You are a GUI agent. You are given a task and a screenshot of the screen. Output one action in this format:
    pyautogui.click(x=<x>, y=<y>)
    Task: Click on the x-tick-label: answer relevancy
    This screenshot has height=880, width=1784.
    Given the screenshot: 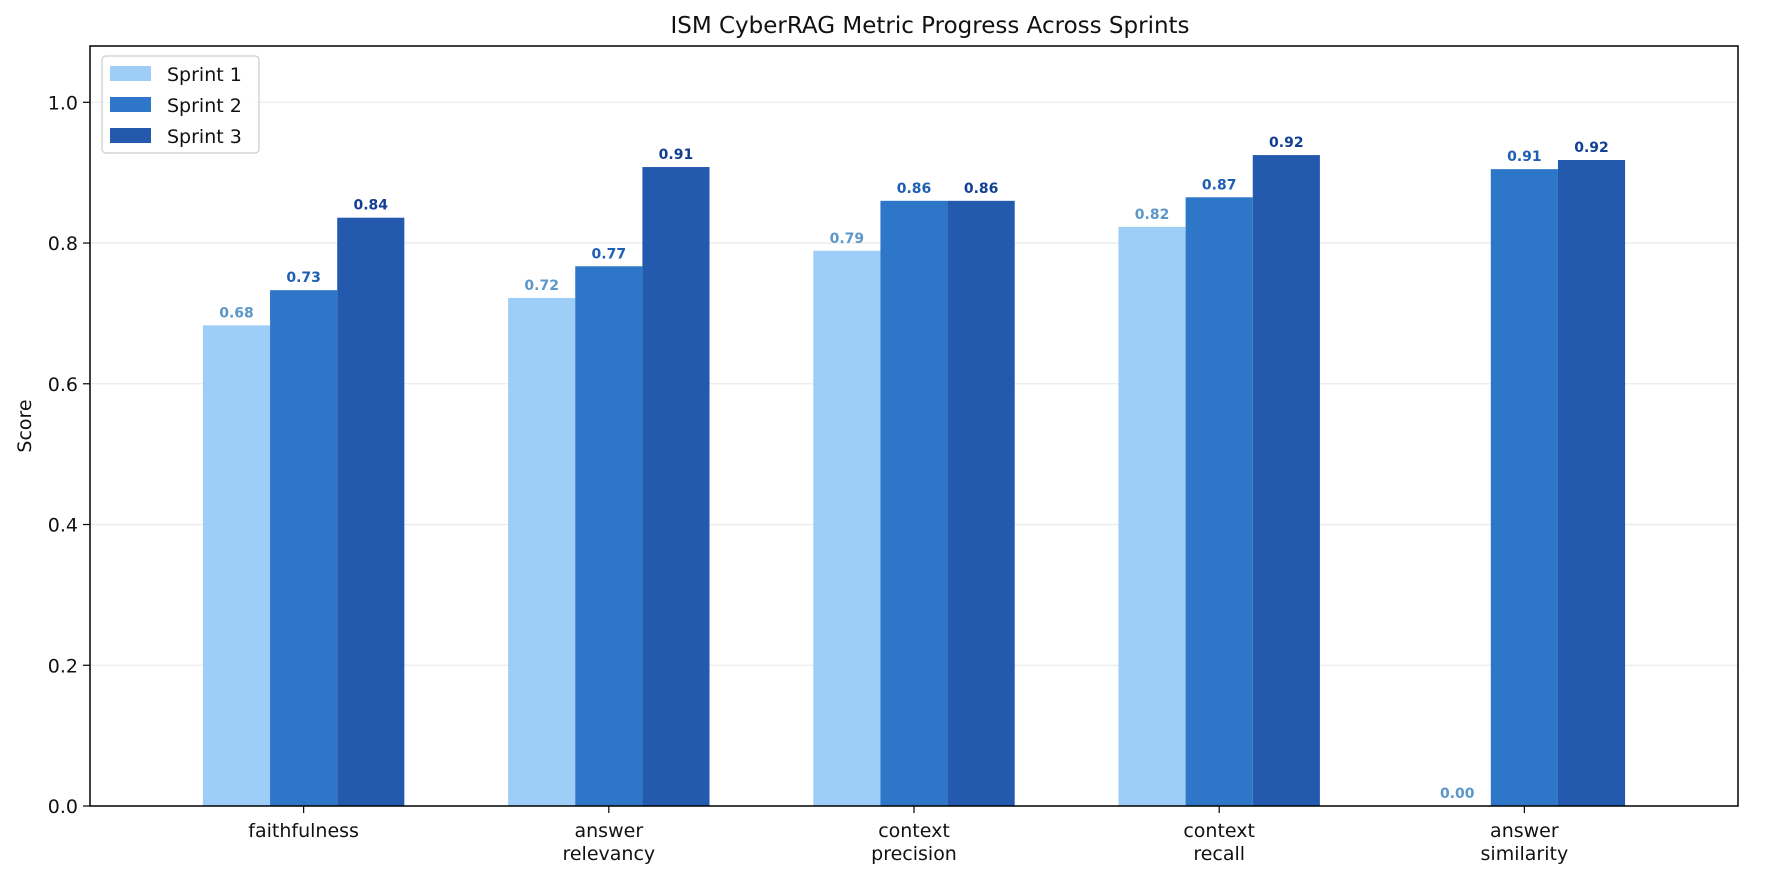 What is the action you would take?
    pyautogui.click(x=608, y=842)
    